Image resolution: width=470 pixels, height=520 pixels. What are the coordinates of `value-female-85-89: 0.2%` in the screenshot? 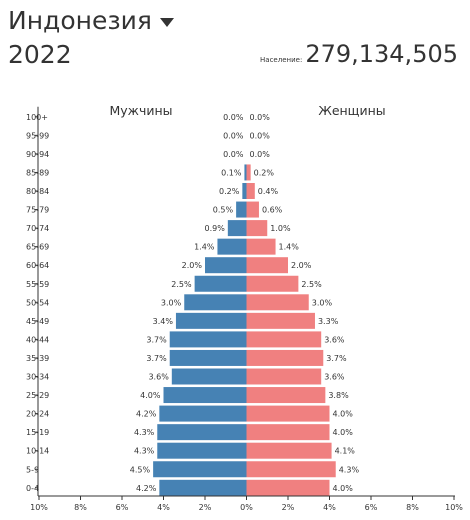 It's located at (264, 172).